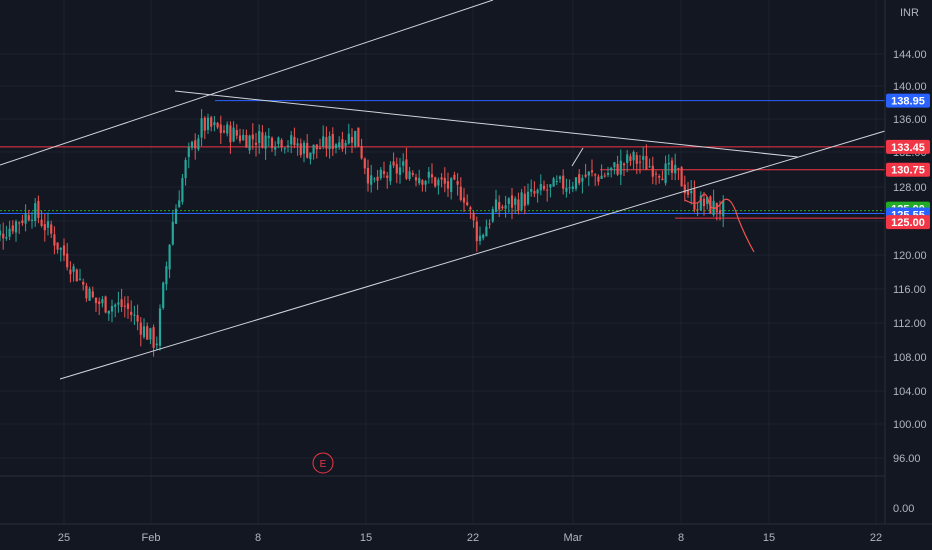  I want to click on projection-path, so click(719, 223).